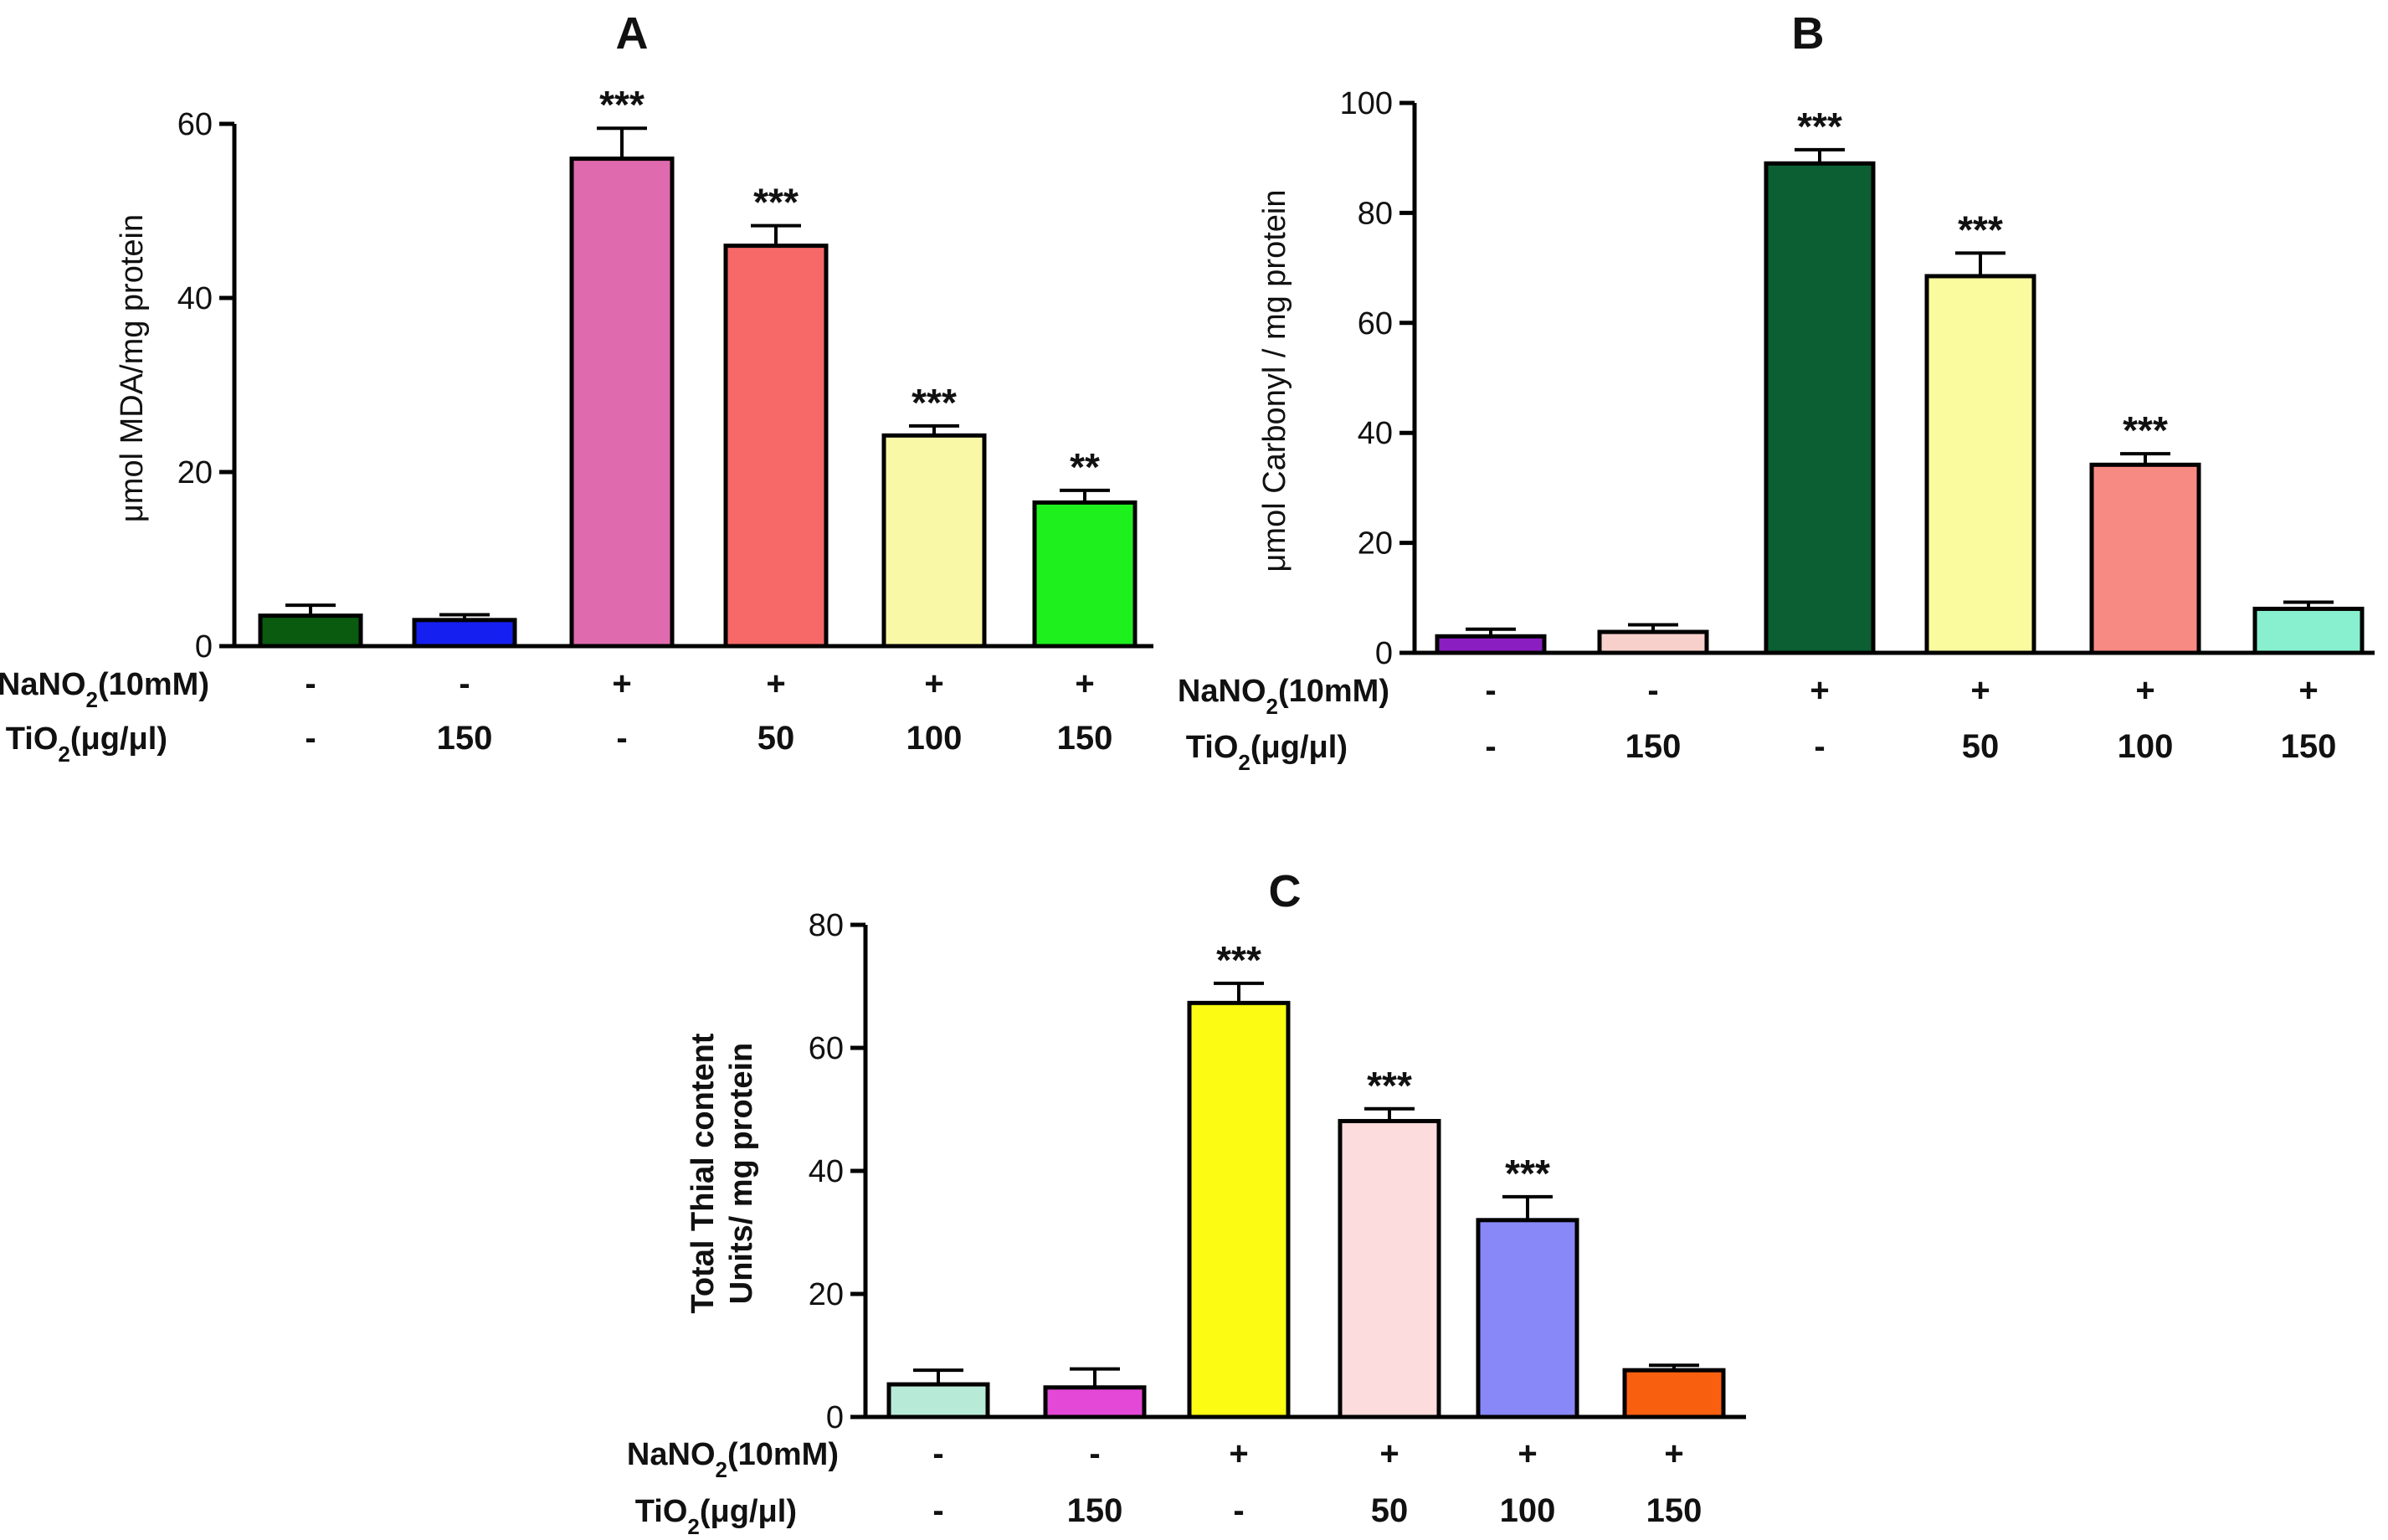 The width and height of the screenshot is (2388, 1540). What do you see at coordinates (1085, 467) in the screenshot?
I see `significance-label: **` at bounding box center [1085, 467].